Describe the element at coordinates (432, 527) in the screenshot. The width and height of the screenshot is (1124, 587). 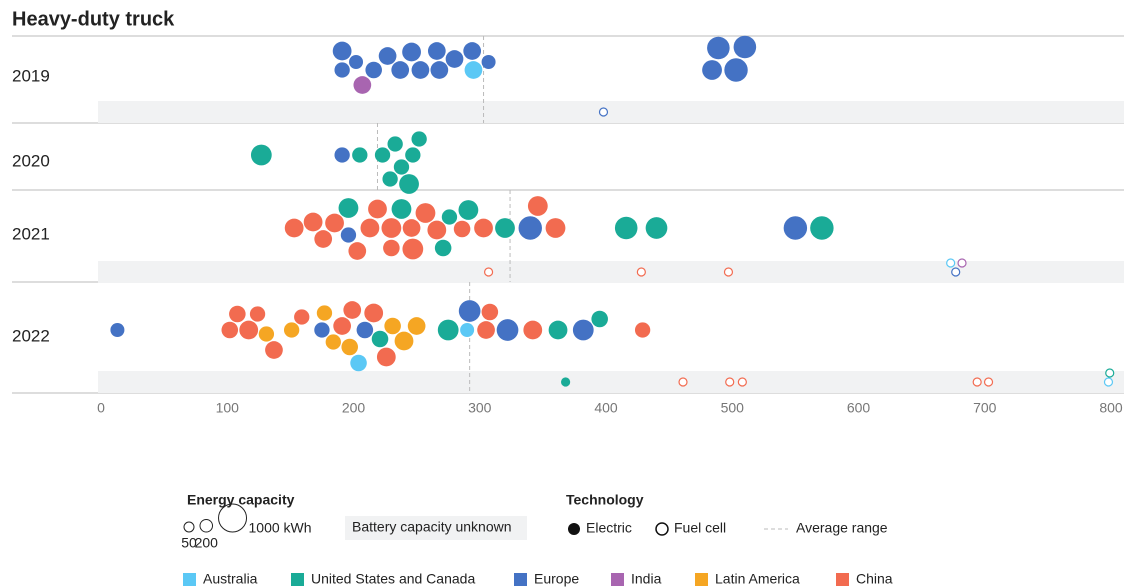
I see `unknown-legend-label: Battery capacity unknown` at that location.